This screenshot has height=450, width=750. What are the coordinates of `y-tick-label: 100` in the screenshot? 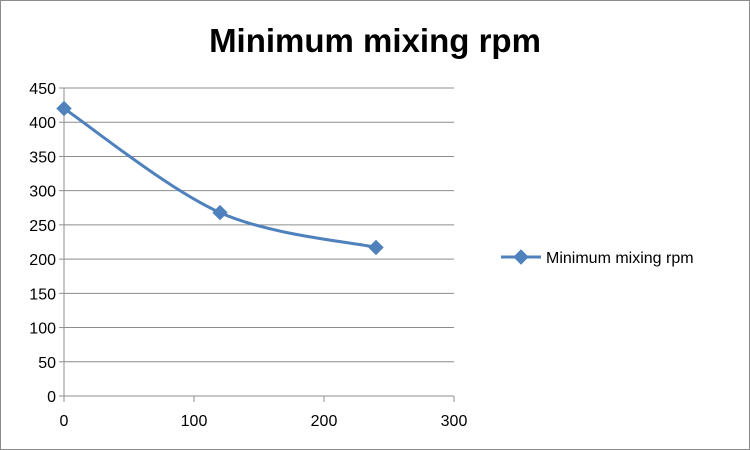 It's located at (42, 329).